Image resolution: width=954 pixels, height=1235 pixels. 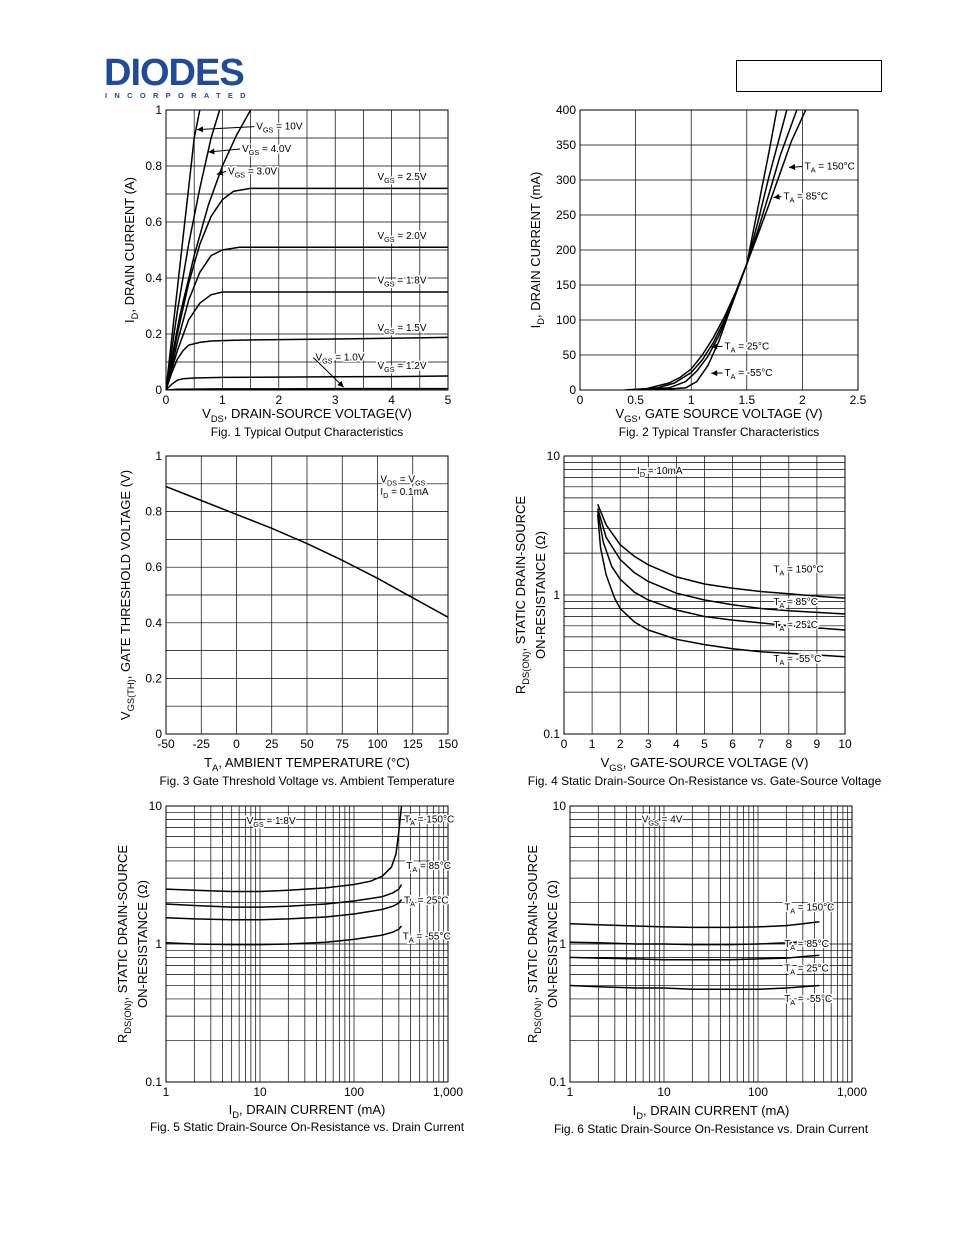 I want to click on annotation-label: VGS = 2.0V, so click(x=402, y=237).